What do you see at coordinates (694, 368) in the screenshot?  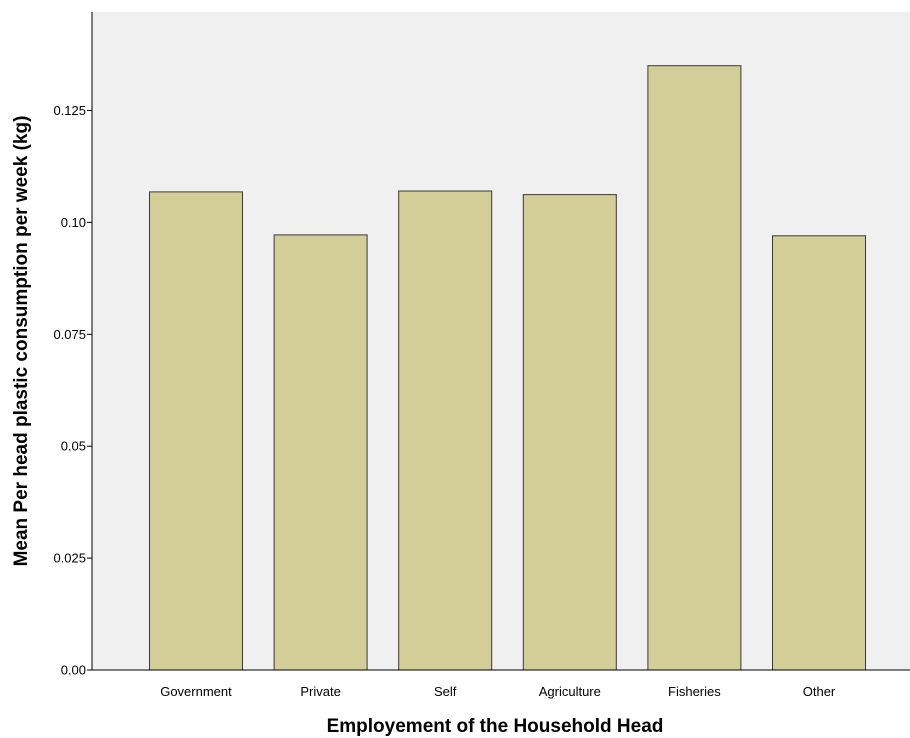 I see `bar-fisheries` at bounding box center [694, 368].